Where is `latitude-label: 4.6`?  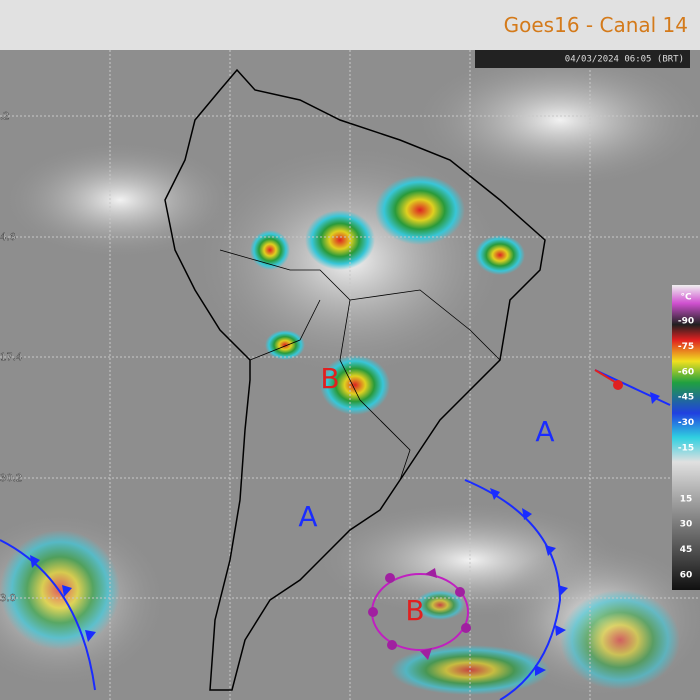
latitude-label: 4.6 is located at coordinates (8, 237).